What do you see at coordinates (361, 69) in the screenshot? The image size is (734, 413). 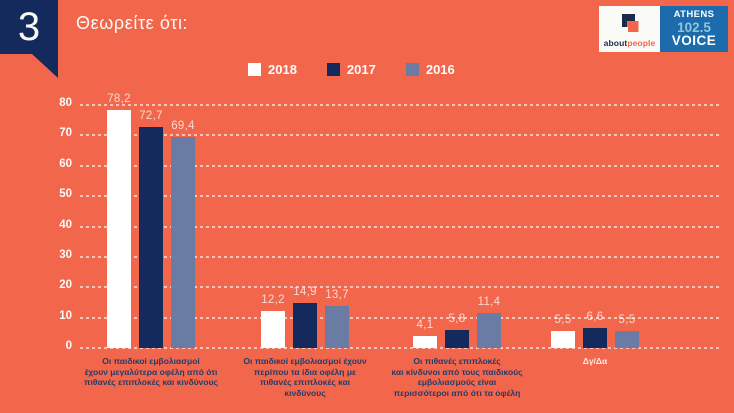 I see `legend-label-2017: 2017` at bounding box center [361, 69].